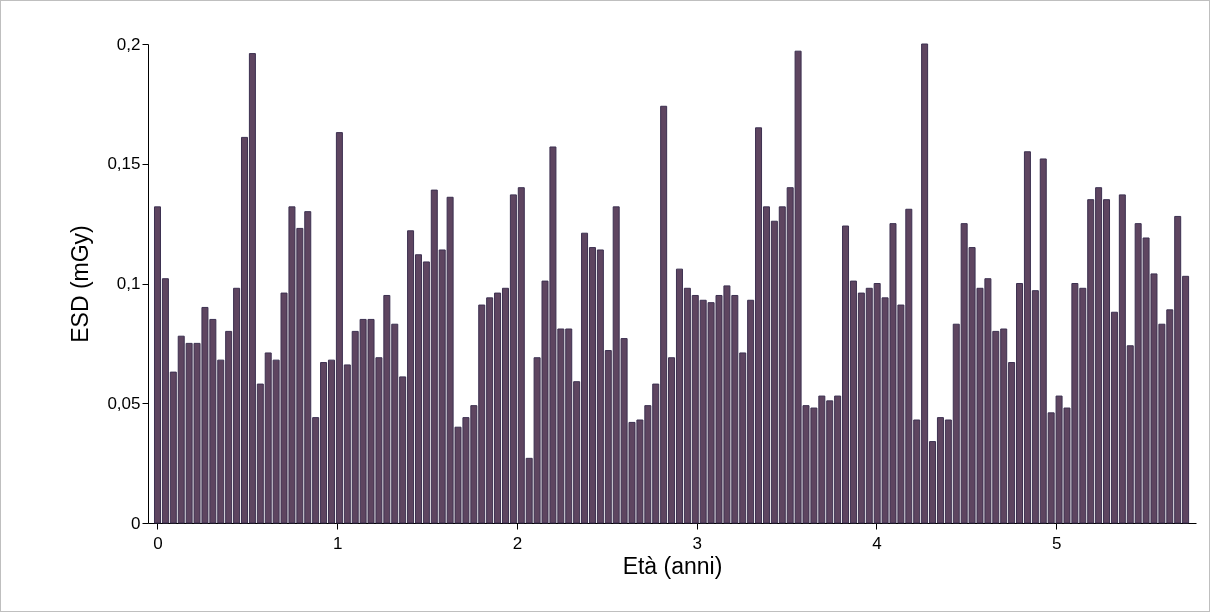 This screenshot has height=614, width=1212. I want to click on y-tick-label: 0,2, so click(128, 44).